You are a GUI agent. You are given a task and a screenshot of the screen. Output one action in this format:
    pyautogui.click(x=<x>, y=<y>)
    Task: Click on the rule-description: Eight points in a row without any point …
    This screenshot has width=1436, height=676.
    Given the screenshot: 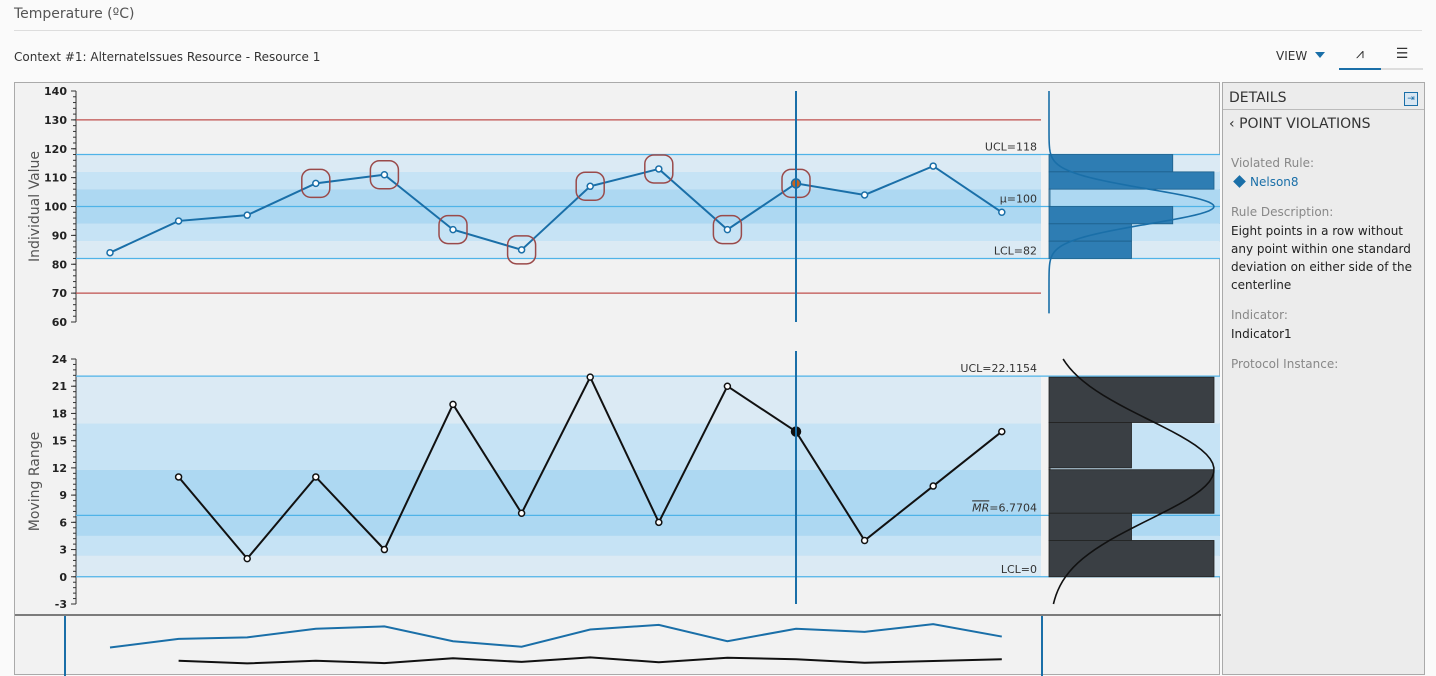 What is the action you would take?
    pyautogui.click(x=1321, y=258)
    